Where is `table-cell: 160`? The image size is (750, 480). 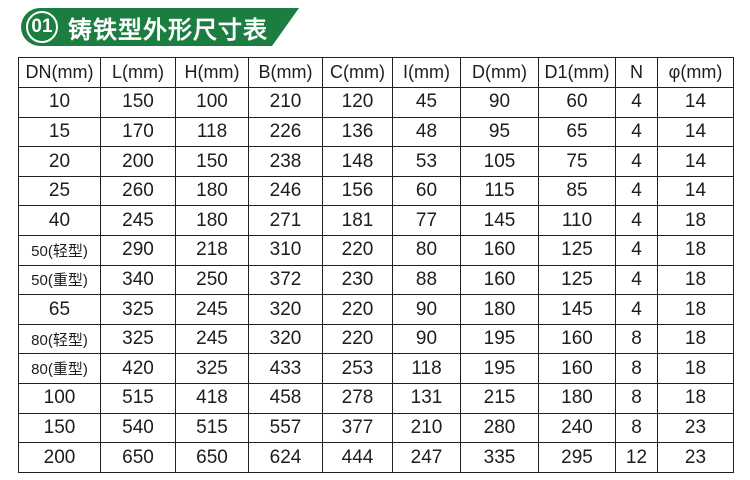
table-cell: 160 is located at coordinates (577, 339).